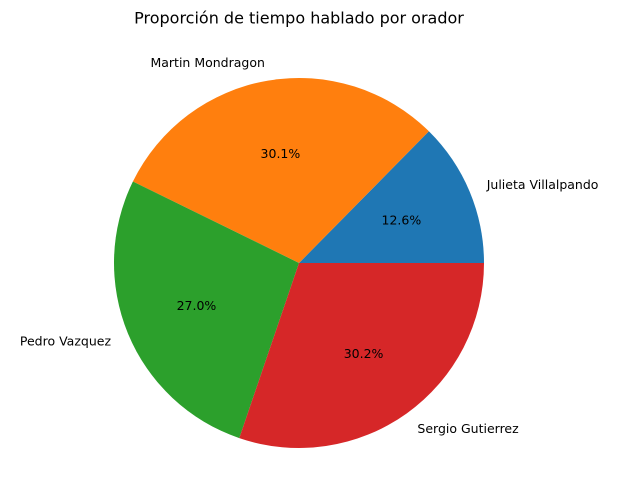 Image resolution: width=621 pixels, height=504 pixels. Describe the element at coordinates (207, 62) in the screenshot. I see `slice-label-martin-mondragon: Martin Mondragon` at that location.